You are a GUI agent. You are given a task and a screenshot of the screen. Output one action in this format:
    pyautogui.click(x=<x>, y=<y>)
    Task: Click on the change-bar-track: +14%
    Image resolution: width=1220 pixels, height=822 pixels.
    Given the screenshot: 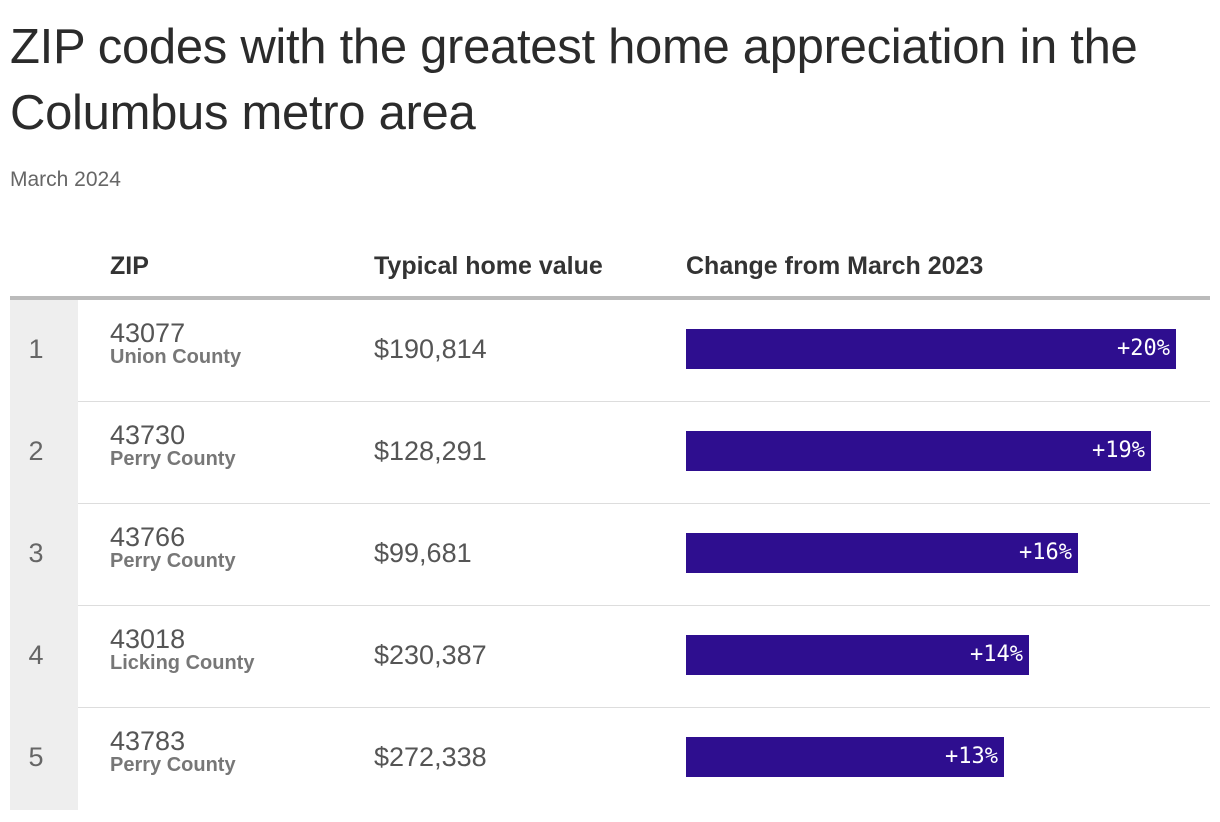 What is the action you would take?
    pyautogui.click(x=943, y=655)
    